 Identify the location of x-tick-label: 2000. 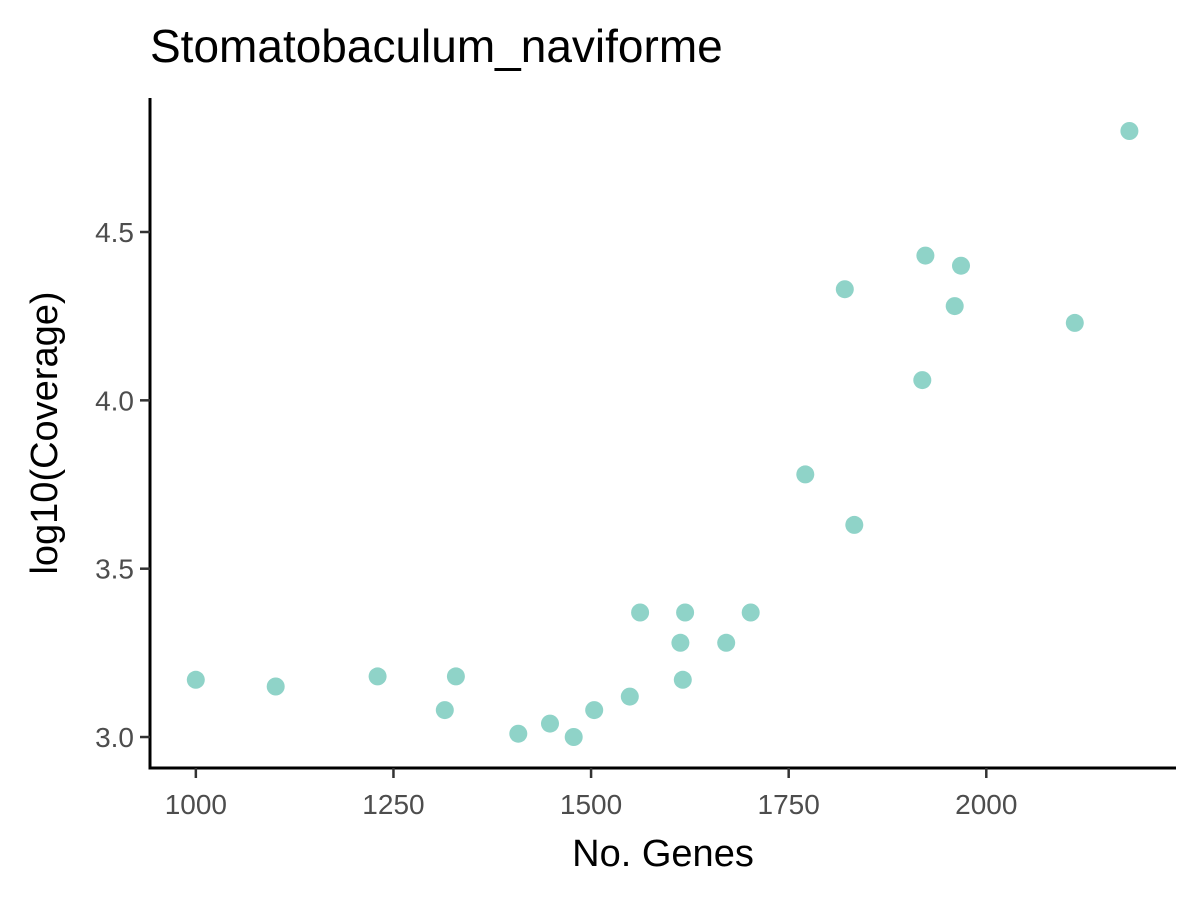
(986, 804).